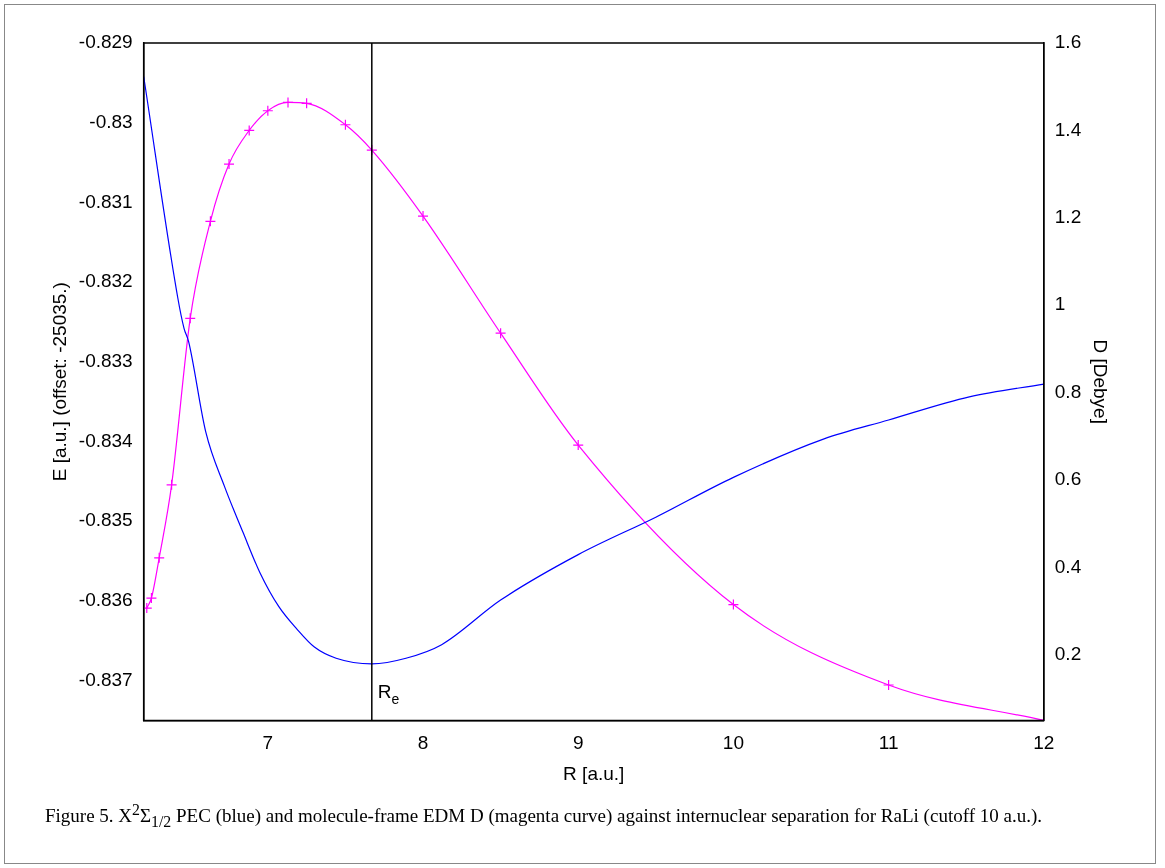 The height and width of the screenshot is (868, 1165). I want to click on x-tick-label: 11, so click(888, 743).